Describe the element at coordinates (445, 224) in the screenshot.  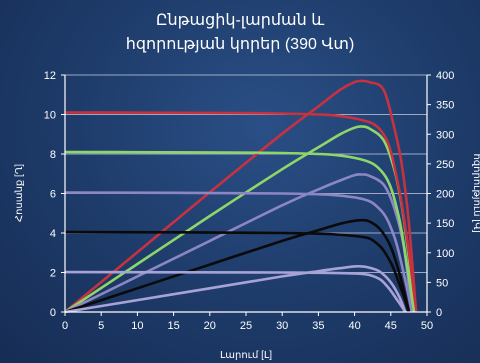
I see `y-right-tick-label: 150` at that location.